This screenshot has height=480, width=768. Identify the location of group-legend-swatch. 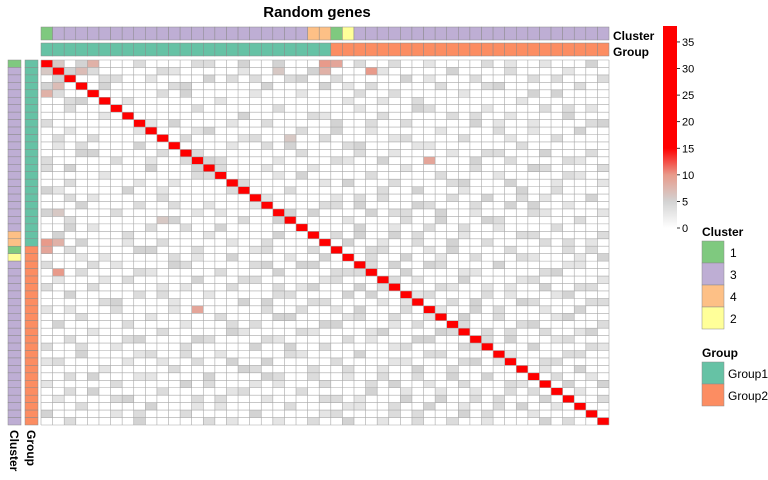
(713, 395).